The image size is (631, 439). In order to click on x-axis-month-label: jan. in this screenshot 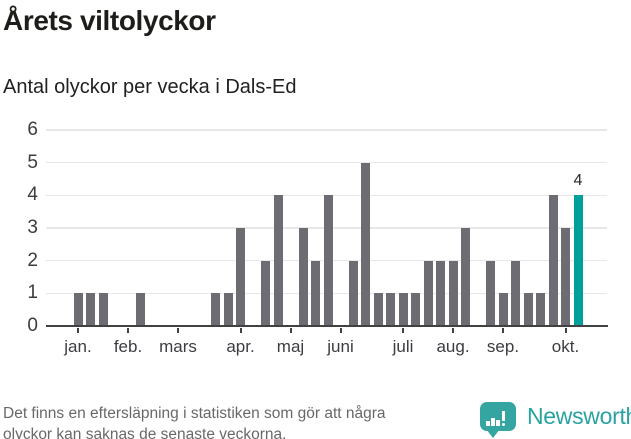, I will do `click(78, 346)`.